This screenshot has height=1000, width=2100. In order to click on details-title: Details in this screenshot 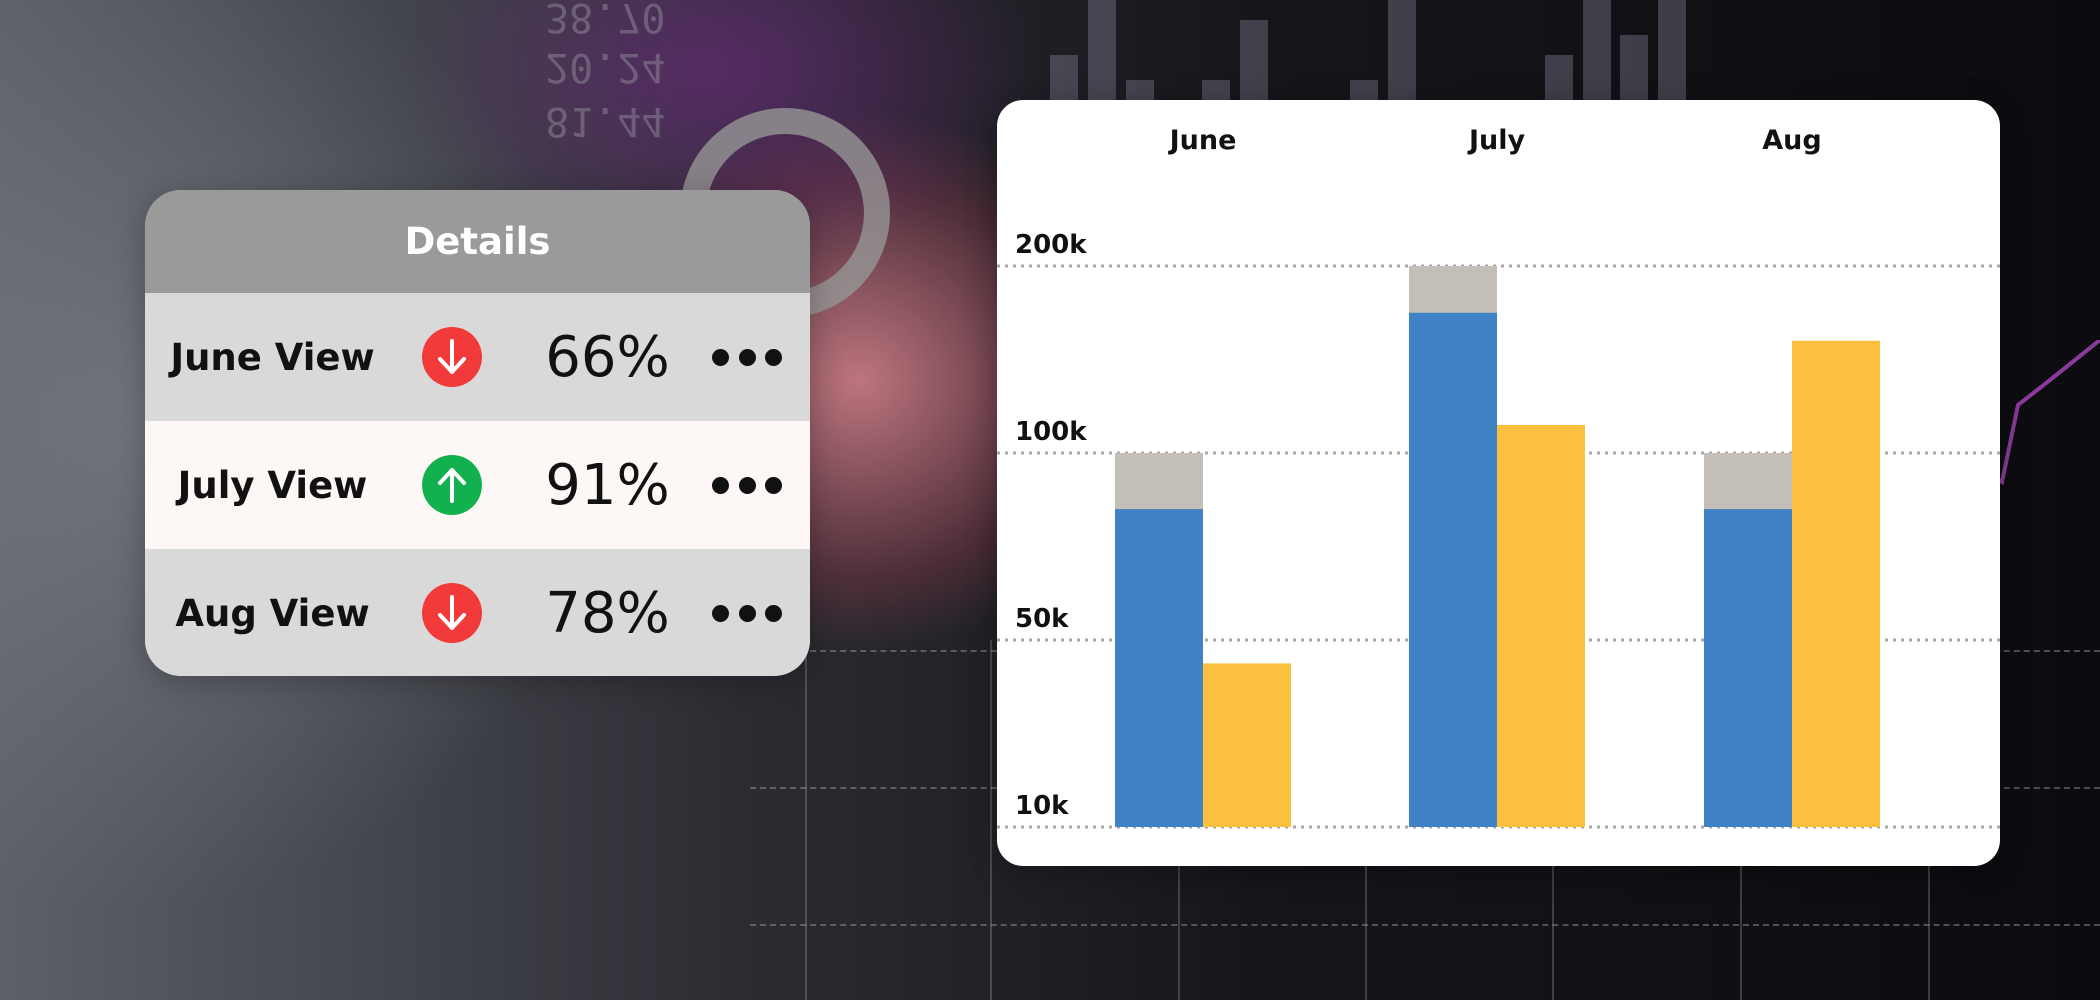, I will do `click(477, 241)`.